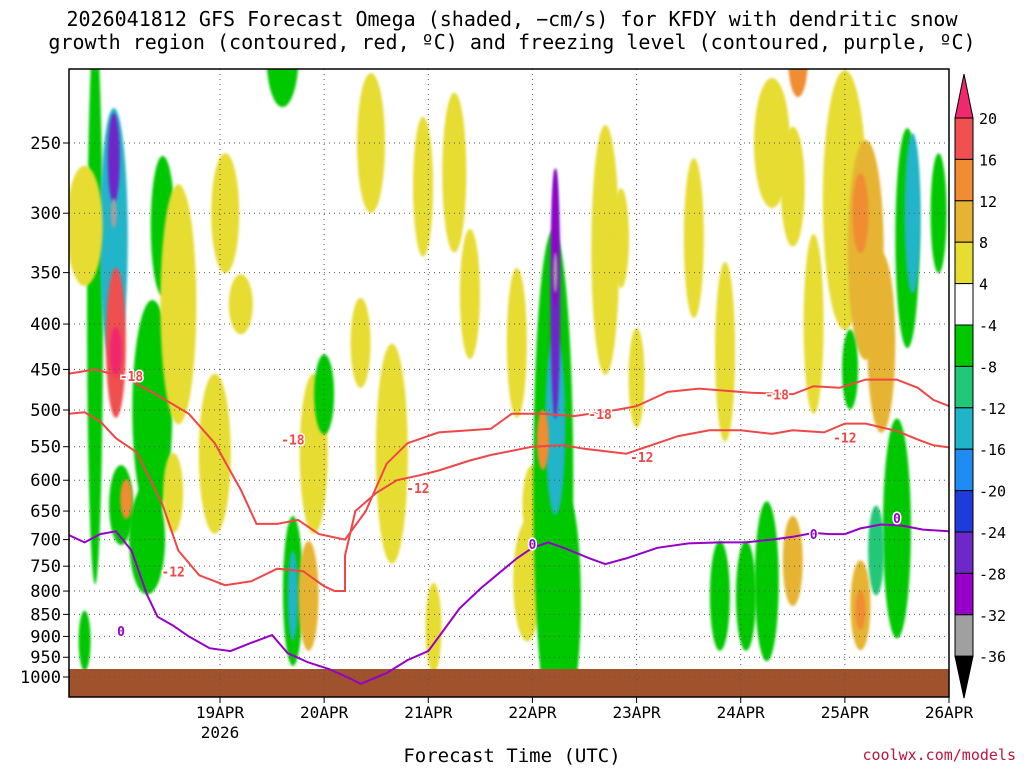 The image size is (1024, 768). Describe the element at coordinates (220, 712) in the screenshot. I see `x-tick-label: 19APR` at that location.